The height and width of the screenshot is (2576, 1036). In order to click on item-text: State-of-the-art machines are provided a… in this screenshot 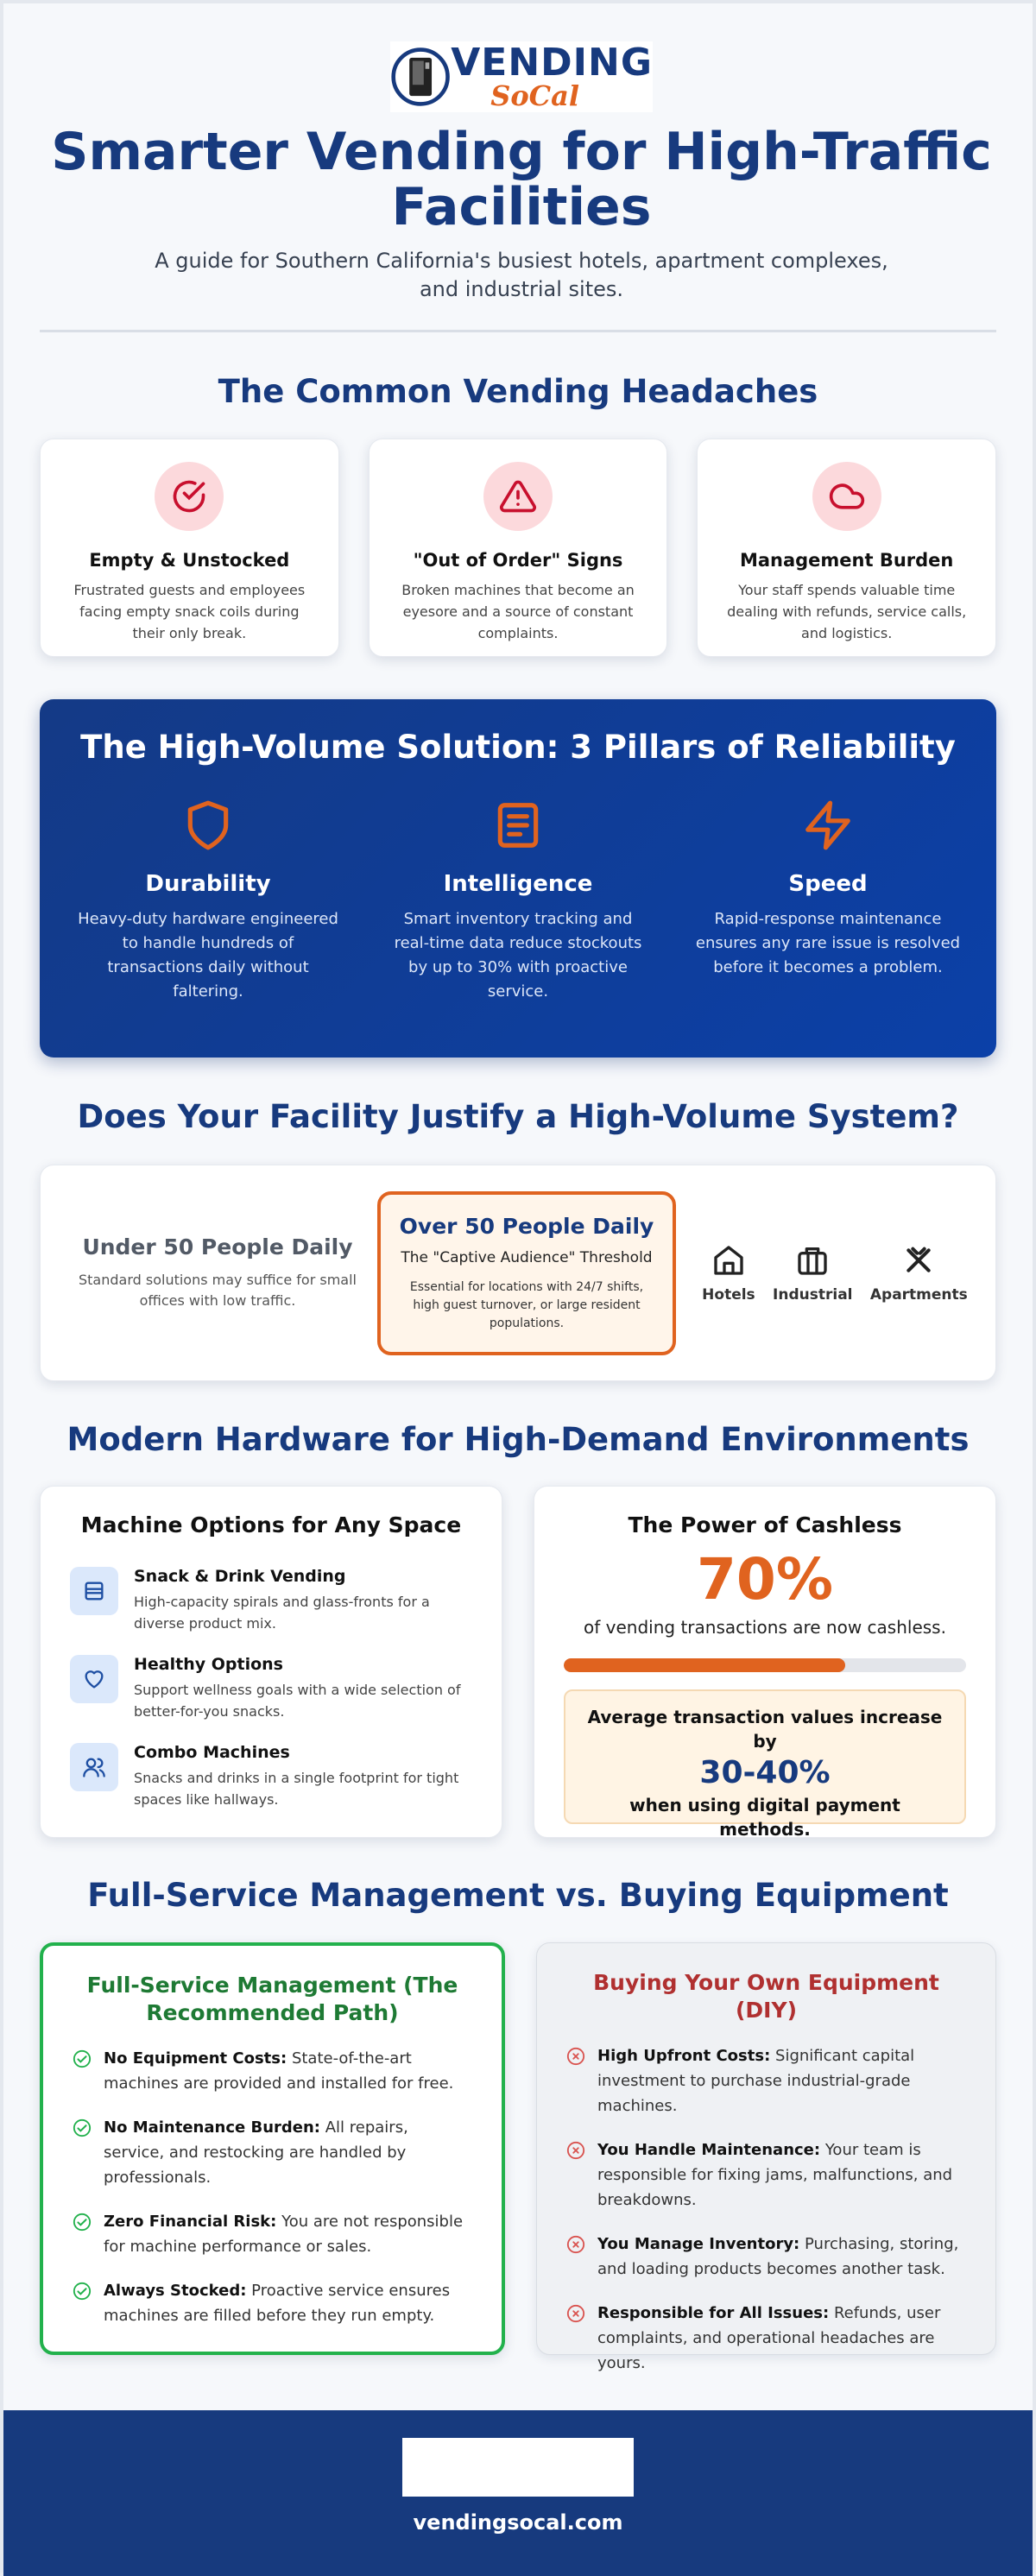, I will do `click(279, 2071)`.